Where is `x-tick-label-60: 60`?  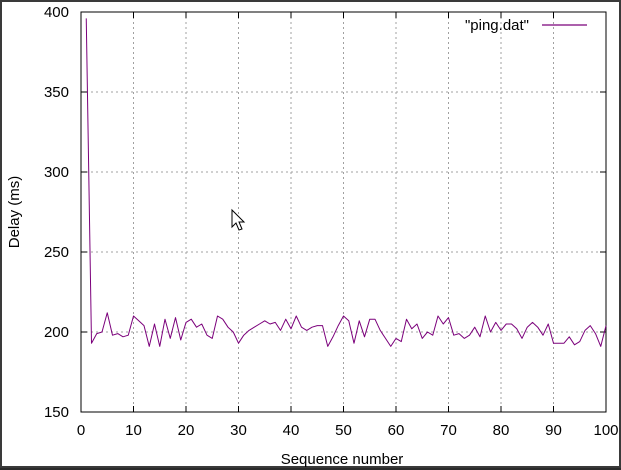
x-tick-label-60: 60 is located at coordinates (396, 430).